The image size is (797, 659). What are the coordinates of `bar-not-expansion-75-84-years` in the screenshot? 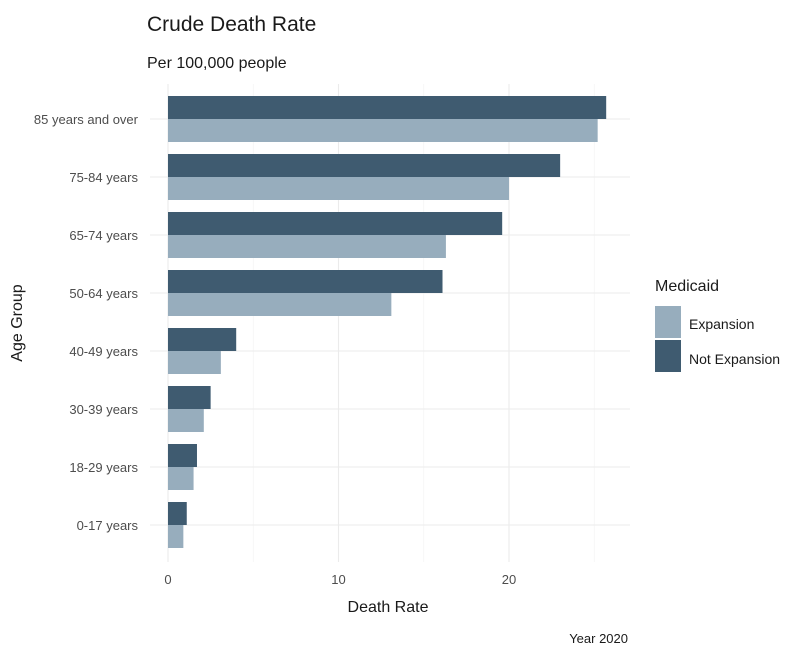 It's located at (364, 165).